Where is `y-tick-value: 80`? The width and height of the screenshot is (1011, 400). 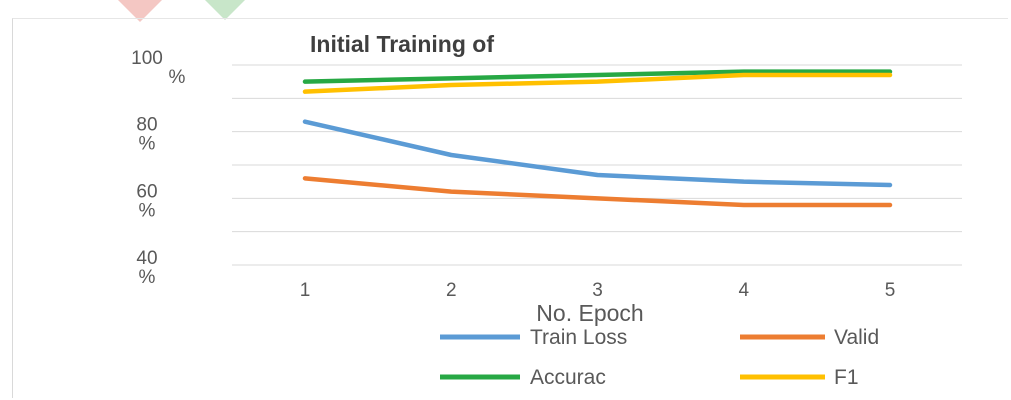 y-tick-value: 80 is located at coordinates (146, 125).